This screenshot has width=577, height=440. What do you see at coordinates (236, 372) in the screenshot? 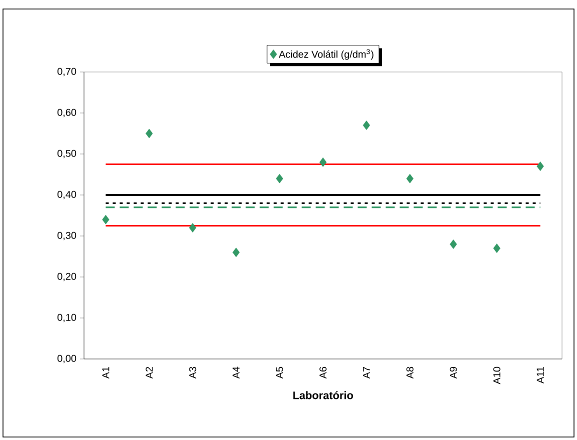
I see `x-tick-label: A4` at bounding box center [236, 372].